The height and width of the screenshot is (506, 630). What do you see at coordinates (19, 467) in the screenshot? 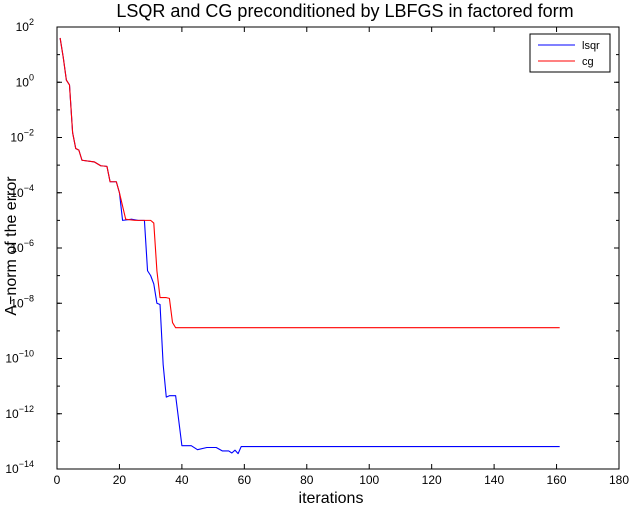
I see `y-tick-label: 10⁻¹⁴` at bounding box center [19, 467].